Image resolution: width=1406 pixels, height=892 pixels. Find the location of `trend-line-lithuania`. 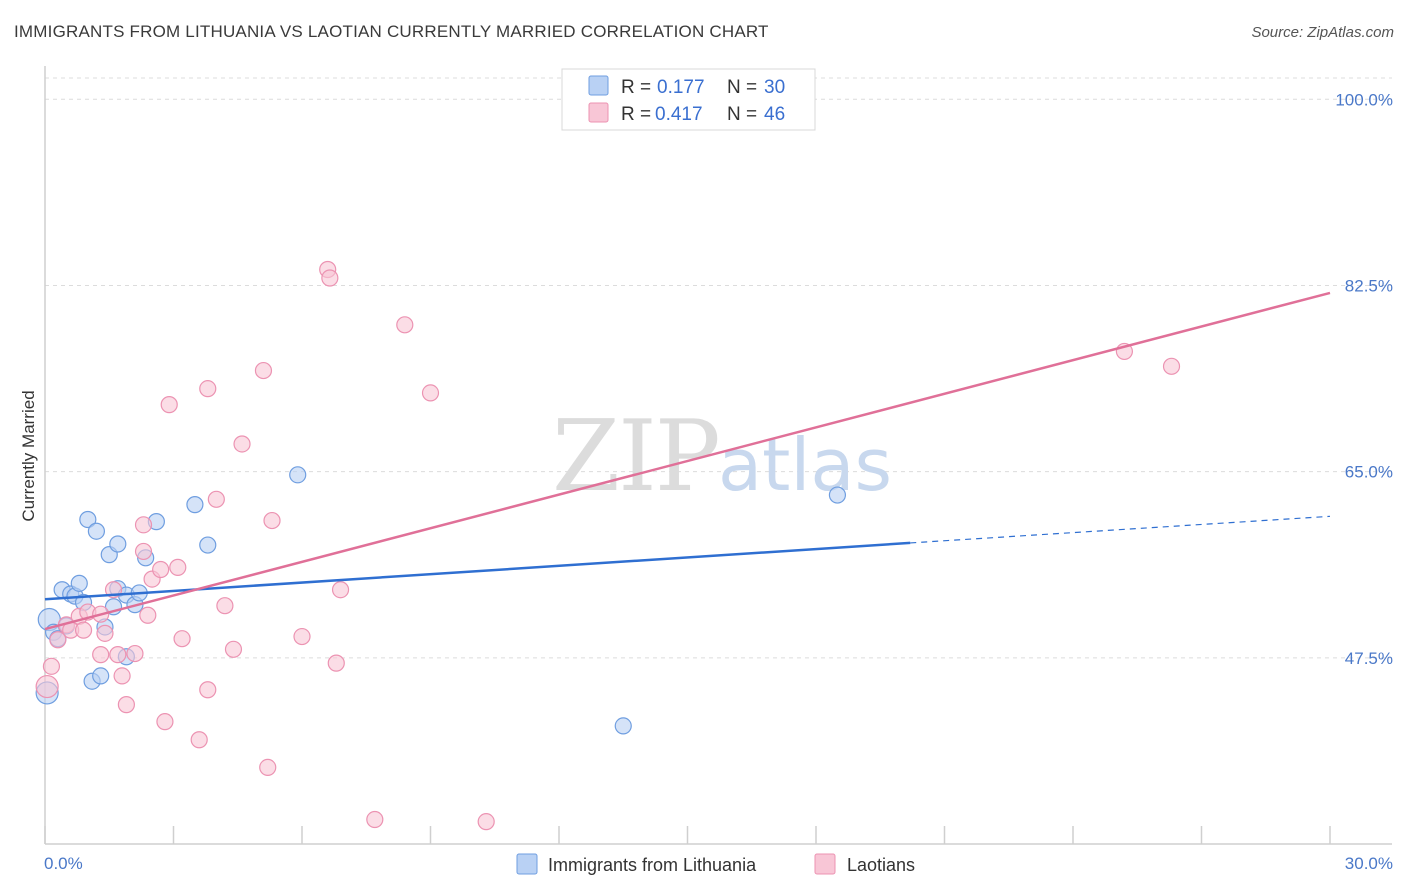

trend-line-lithuania is located at coordinates (477, 571).